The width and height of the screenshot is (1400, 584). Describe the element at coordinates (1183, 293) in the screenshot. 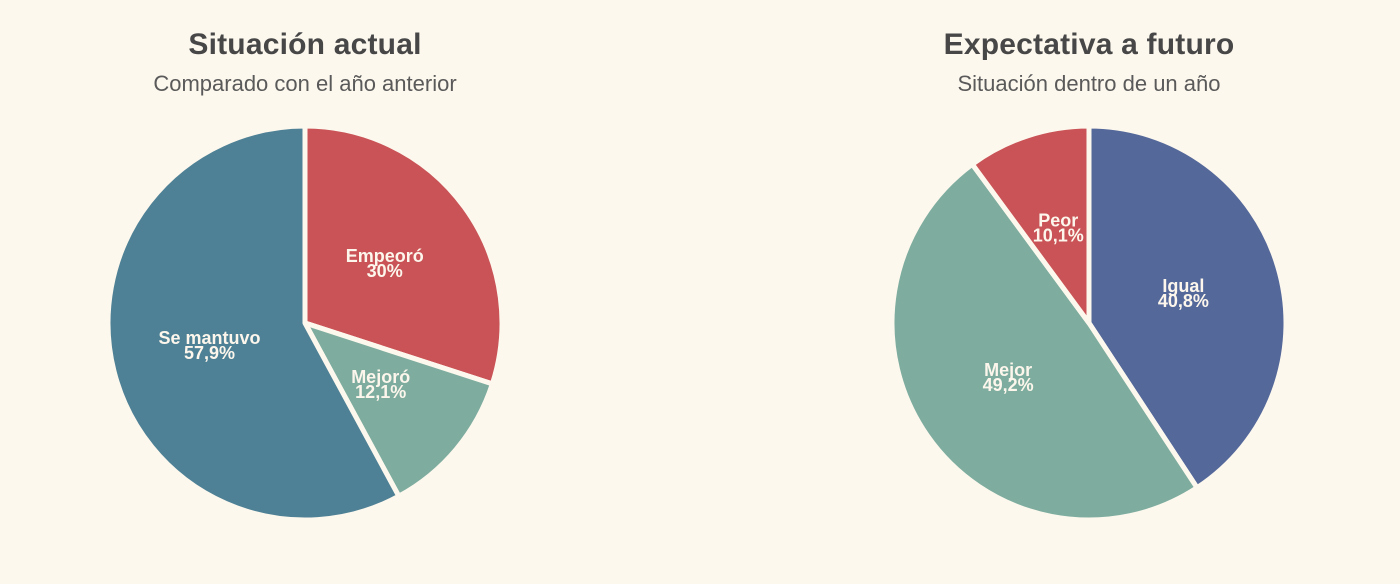

I see `pie-slice-label-igual: Igual 40,8%` at that location.